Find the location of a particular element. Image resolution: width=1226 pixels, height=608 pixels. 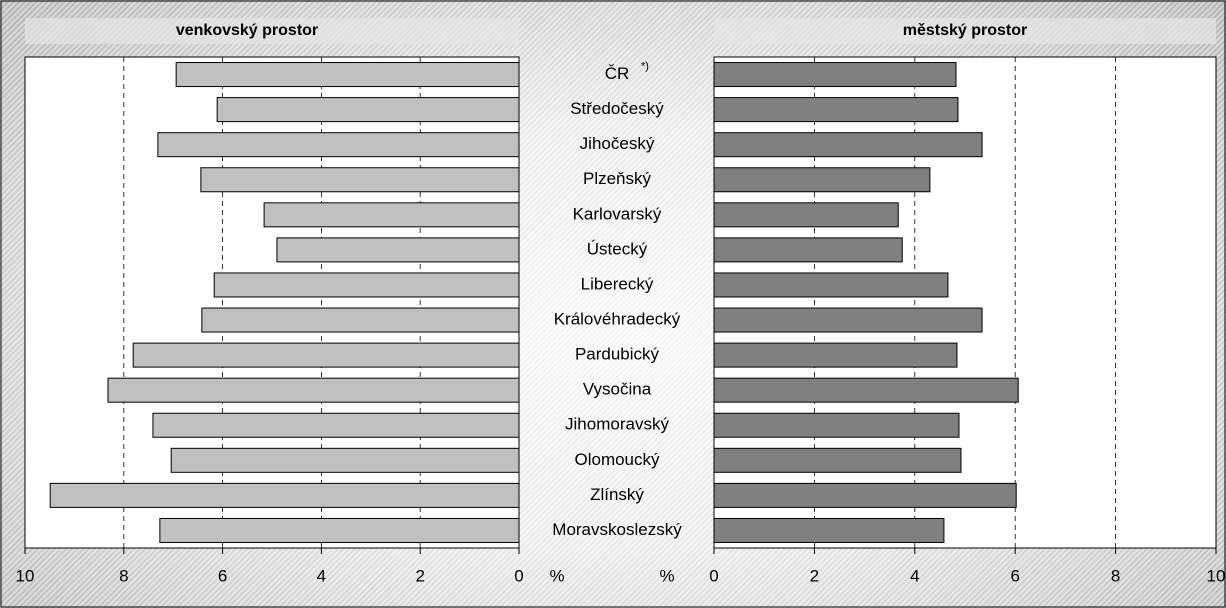

panel-title: venkovský prostor is located at coordinates (247, 30).